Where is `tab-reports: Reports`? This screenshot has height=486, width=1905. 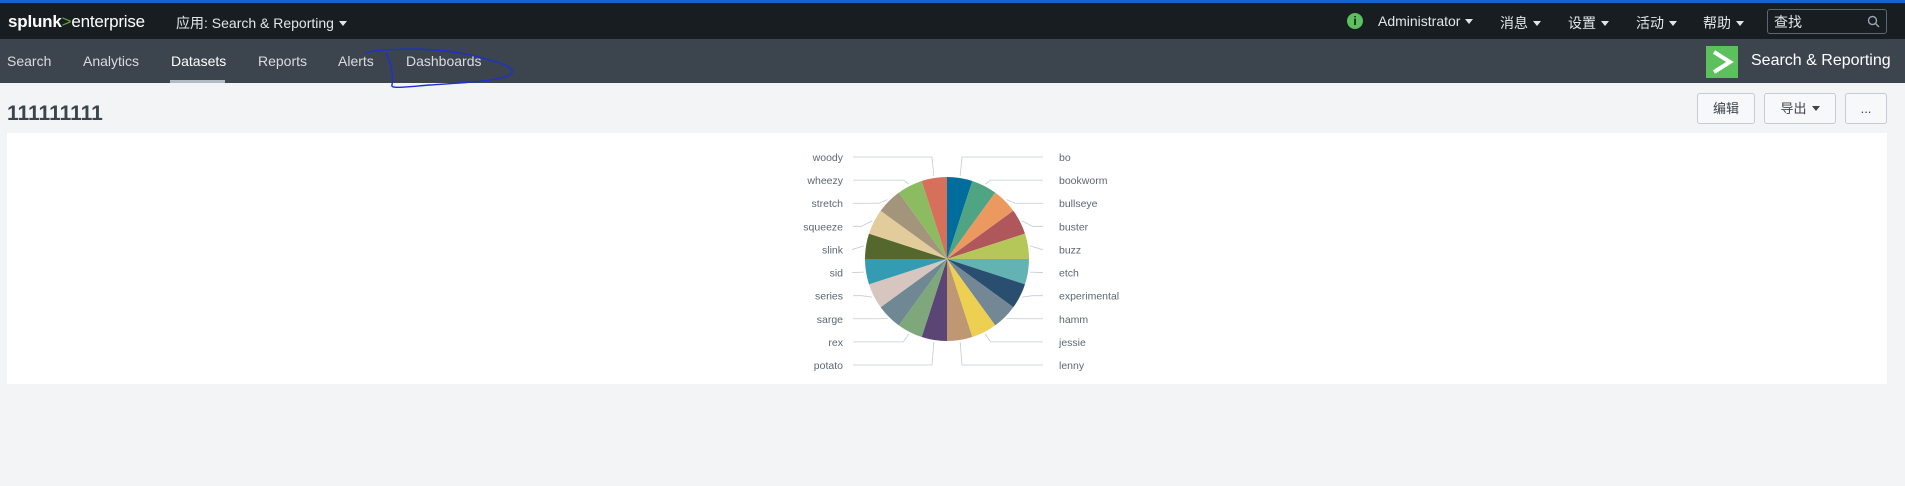 tab-reports: Reports is located at coordinates (283, 61).